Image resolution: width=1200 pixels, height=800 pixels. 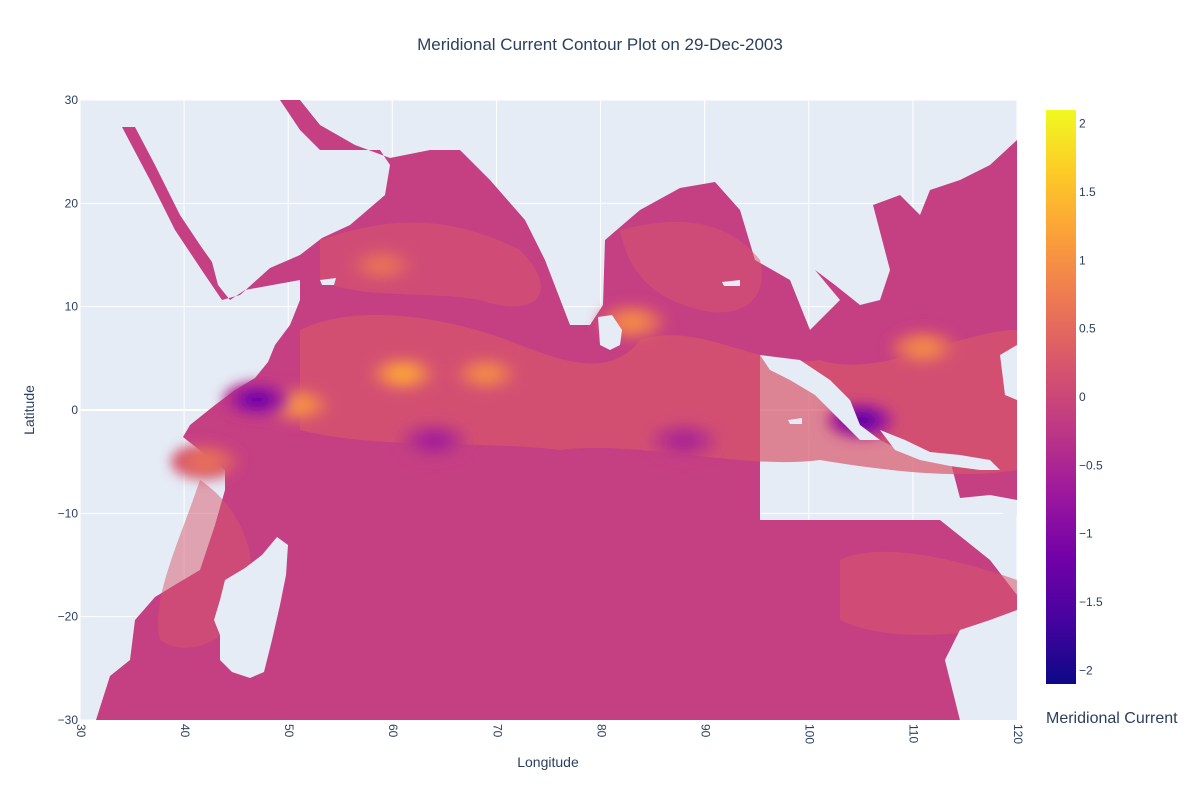 What do you see at coordinates (981, 665) in the screenshot?
I see `land-australia` at bounding box center [981, 665].